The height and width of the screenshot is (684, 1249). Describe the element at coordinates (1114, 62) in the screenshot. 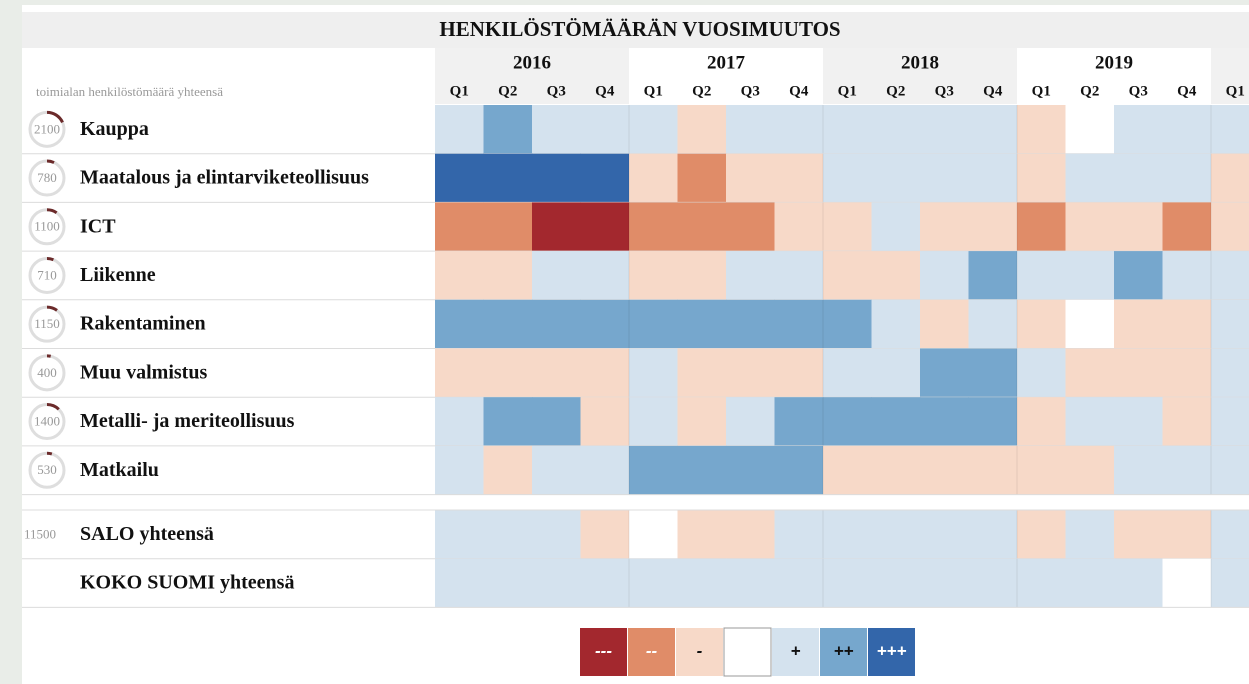

I see `year-label: 2019` at that location.